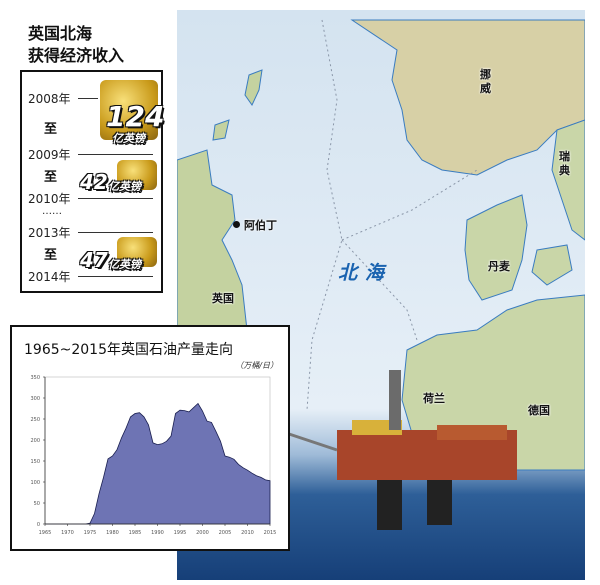 This screenshot has width=600, height=585. I want to click on oil-platform, so click(396, 450).